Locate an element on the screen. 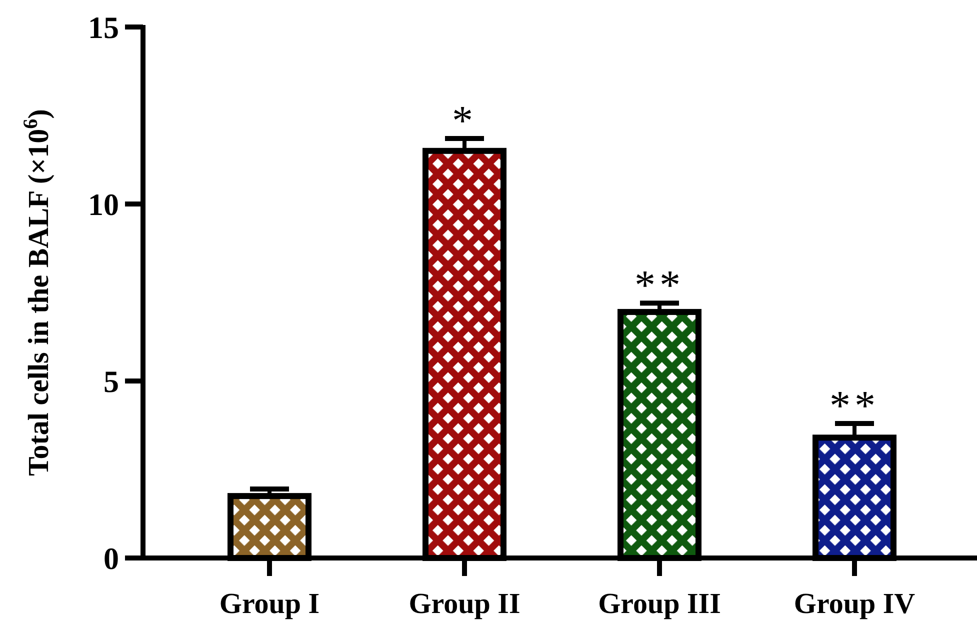 This screenshot has width=977, height=632. x-tick-label: Group IV is located at coordinates (855, 604).